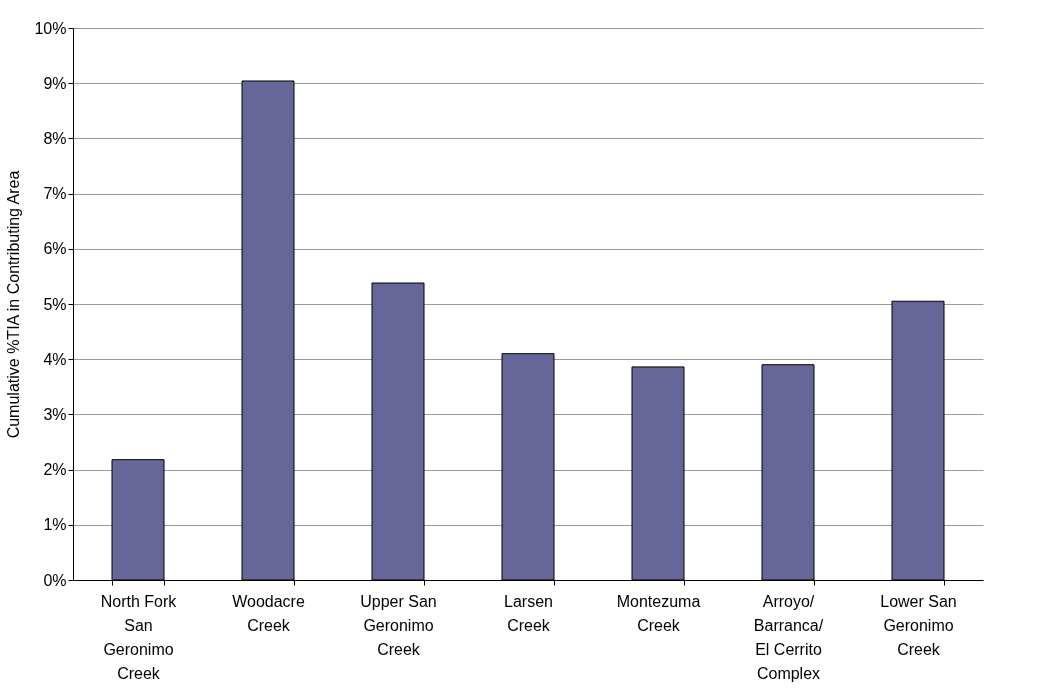  What do you see at coordinates (139, 637) in the screenshot?
I see `x-tick-label: North Fork San Geronimo Creek` at bounding box center [139, 637].